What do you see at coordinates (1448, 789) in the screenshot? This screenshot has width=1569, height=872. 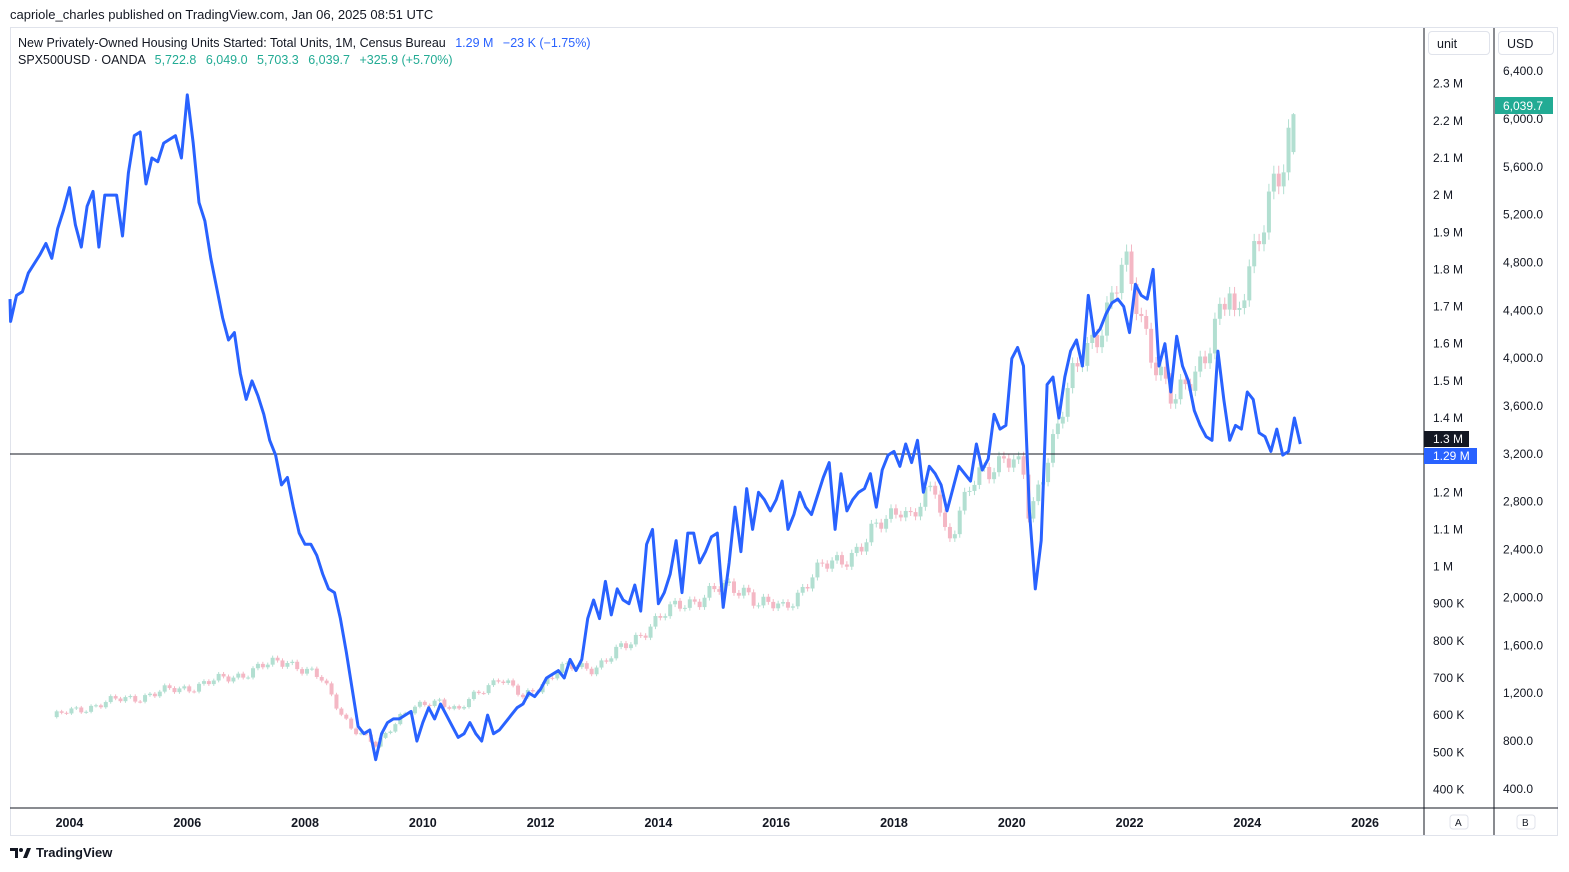 I see `scale-a-tick-label: 400 K` at bounding box center [1448, 789].